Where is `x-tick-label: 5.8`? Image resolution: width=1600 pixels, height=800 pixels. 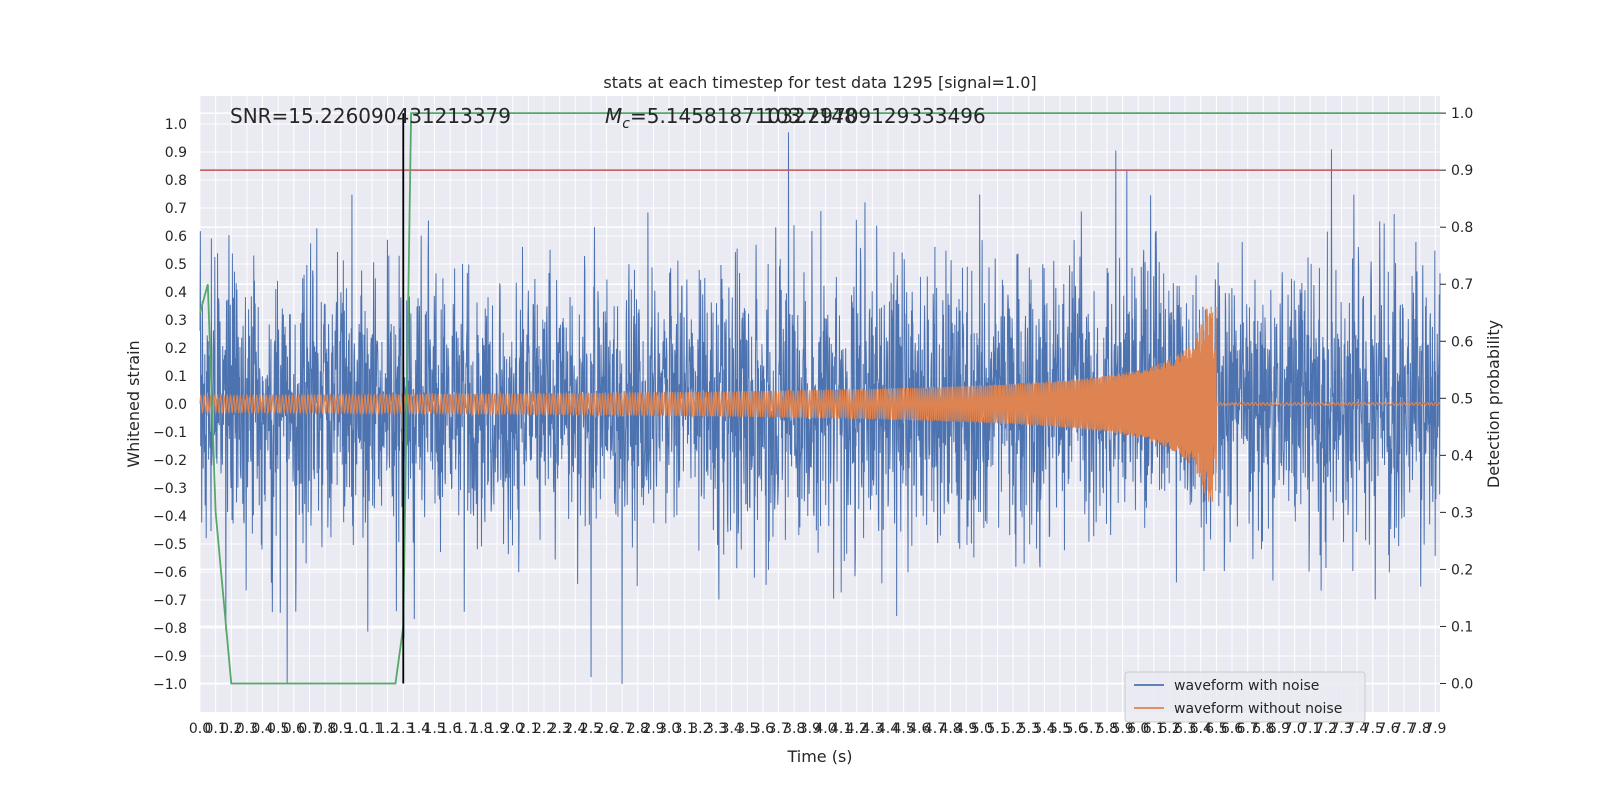 x-tick-label: 5.8 is located at coordinates (1107, 729).